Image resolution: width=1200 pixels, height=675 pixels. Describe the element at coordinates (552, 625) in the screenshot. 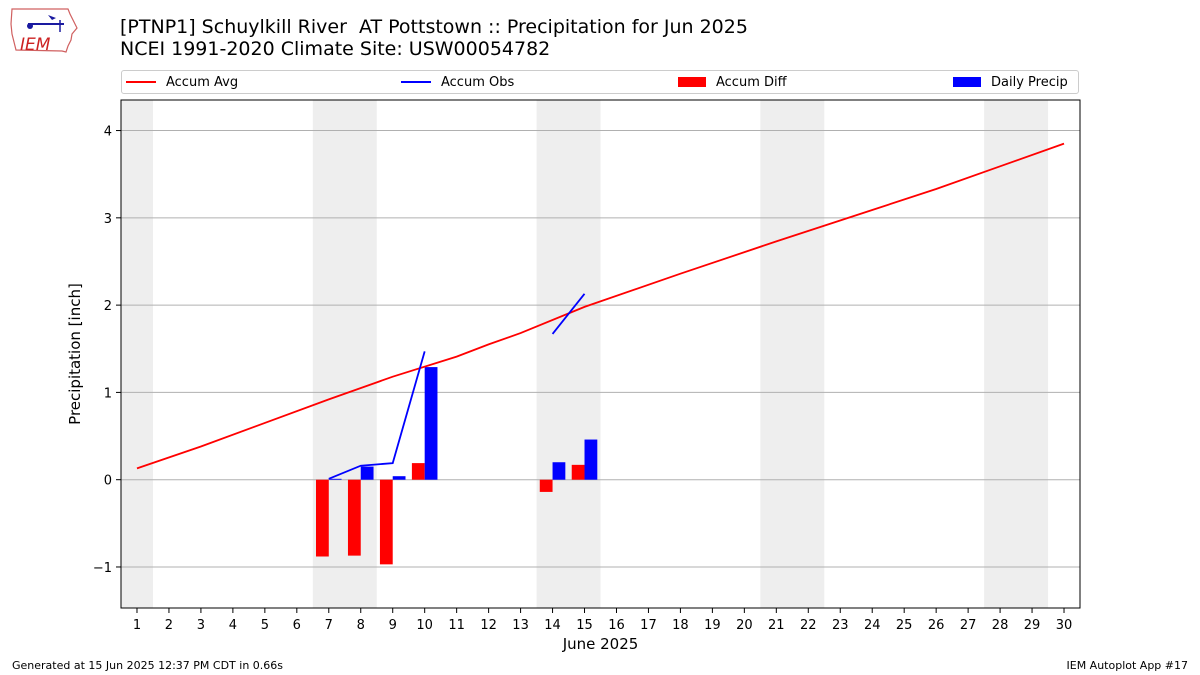

I see `x-tick-label: 14` at that location.